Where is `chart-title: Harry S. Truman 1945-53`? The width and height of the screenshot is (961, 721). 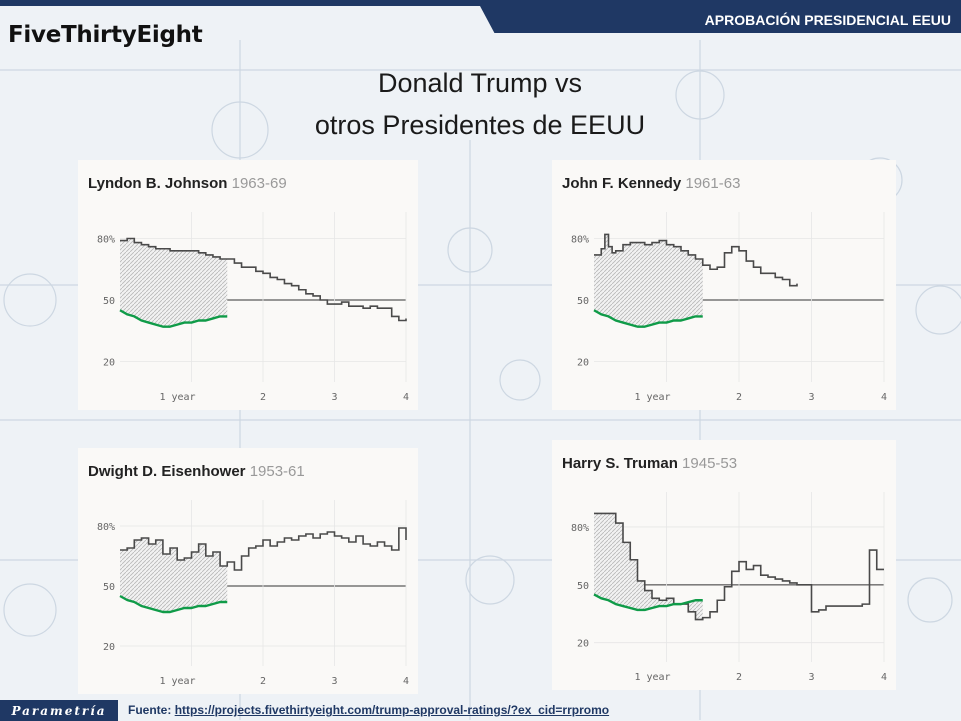
chart-title: Harry S. Truman 1945-53 is located at coordinates (649, 463).